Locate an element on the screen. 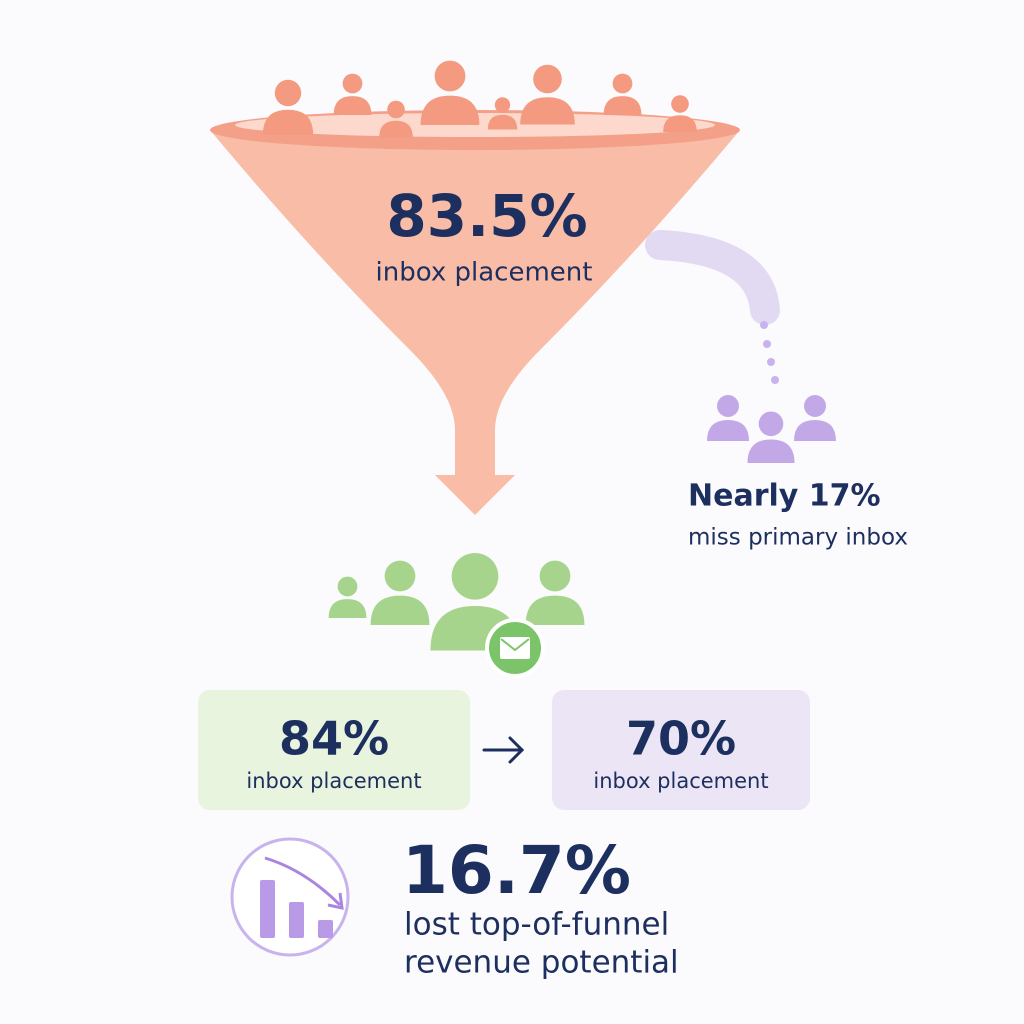 The image size is (1024, 1024). after-box is located at coordinates (681, 750).